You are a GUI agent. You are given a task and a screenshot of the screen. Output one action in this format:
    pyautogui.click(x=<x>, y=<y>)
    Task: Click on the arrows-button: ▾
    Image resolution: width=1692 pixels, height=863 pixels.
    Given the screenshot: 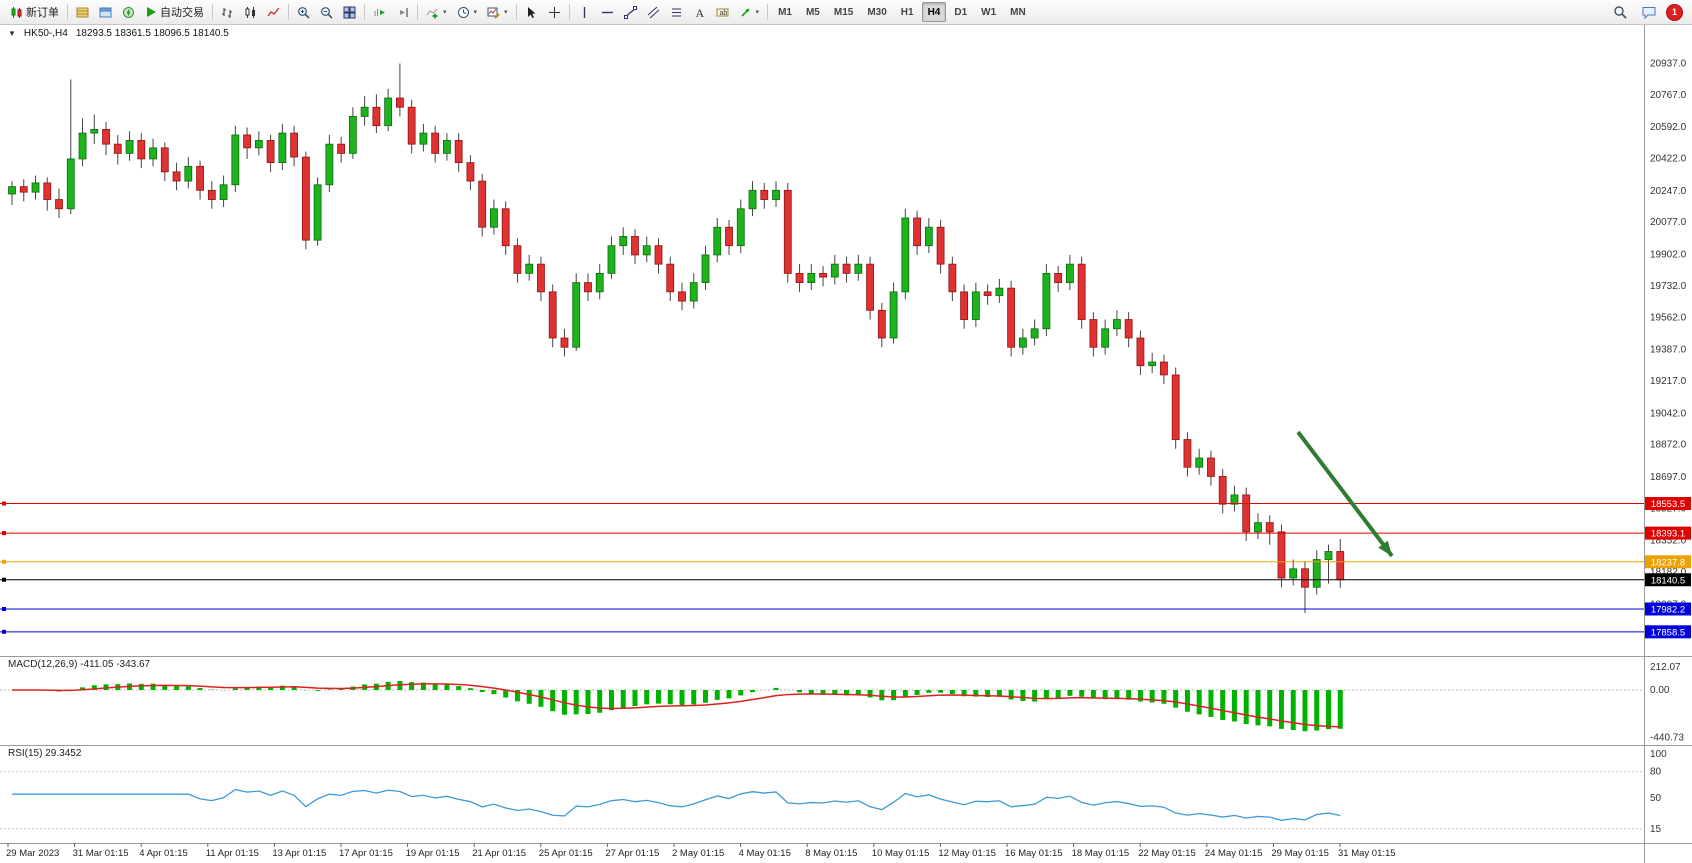 What is the action you would take?
    pyautogui.click(x=749, y=12)
    